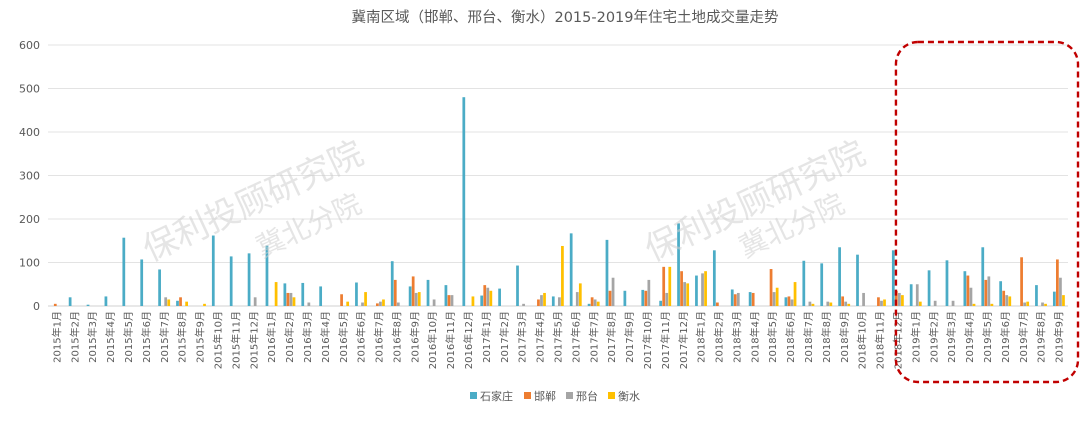 The height and width of the screenshot is (421, 1080). Describe the element at coordinates (1041, 337) in the screenshot. I see `x-tick-label: 2019年8月` at that location.